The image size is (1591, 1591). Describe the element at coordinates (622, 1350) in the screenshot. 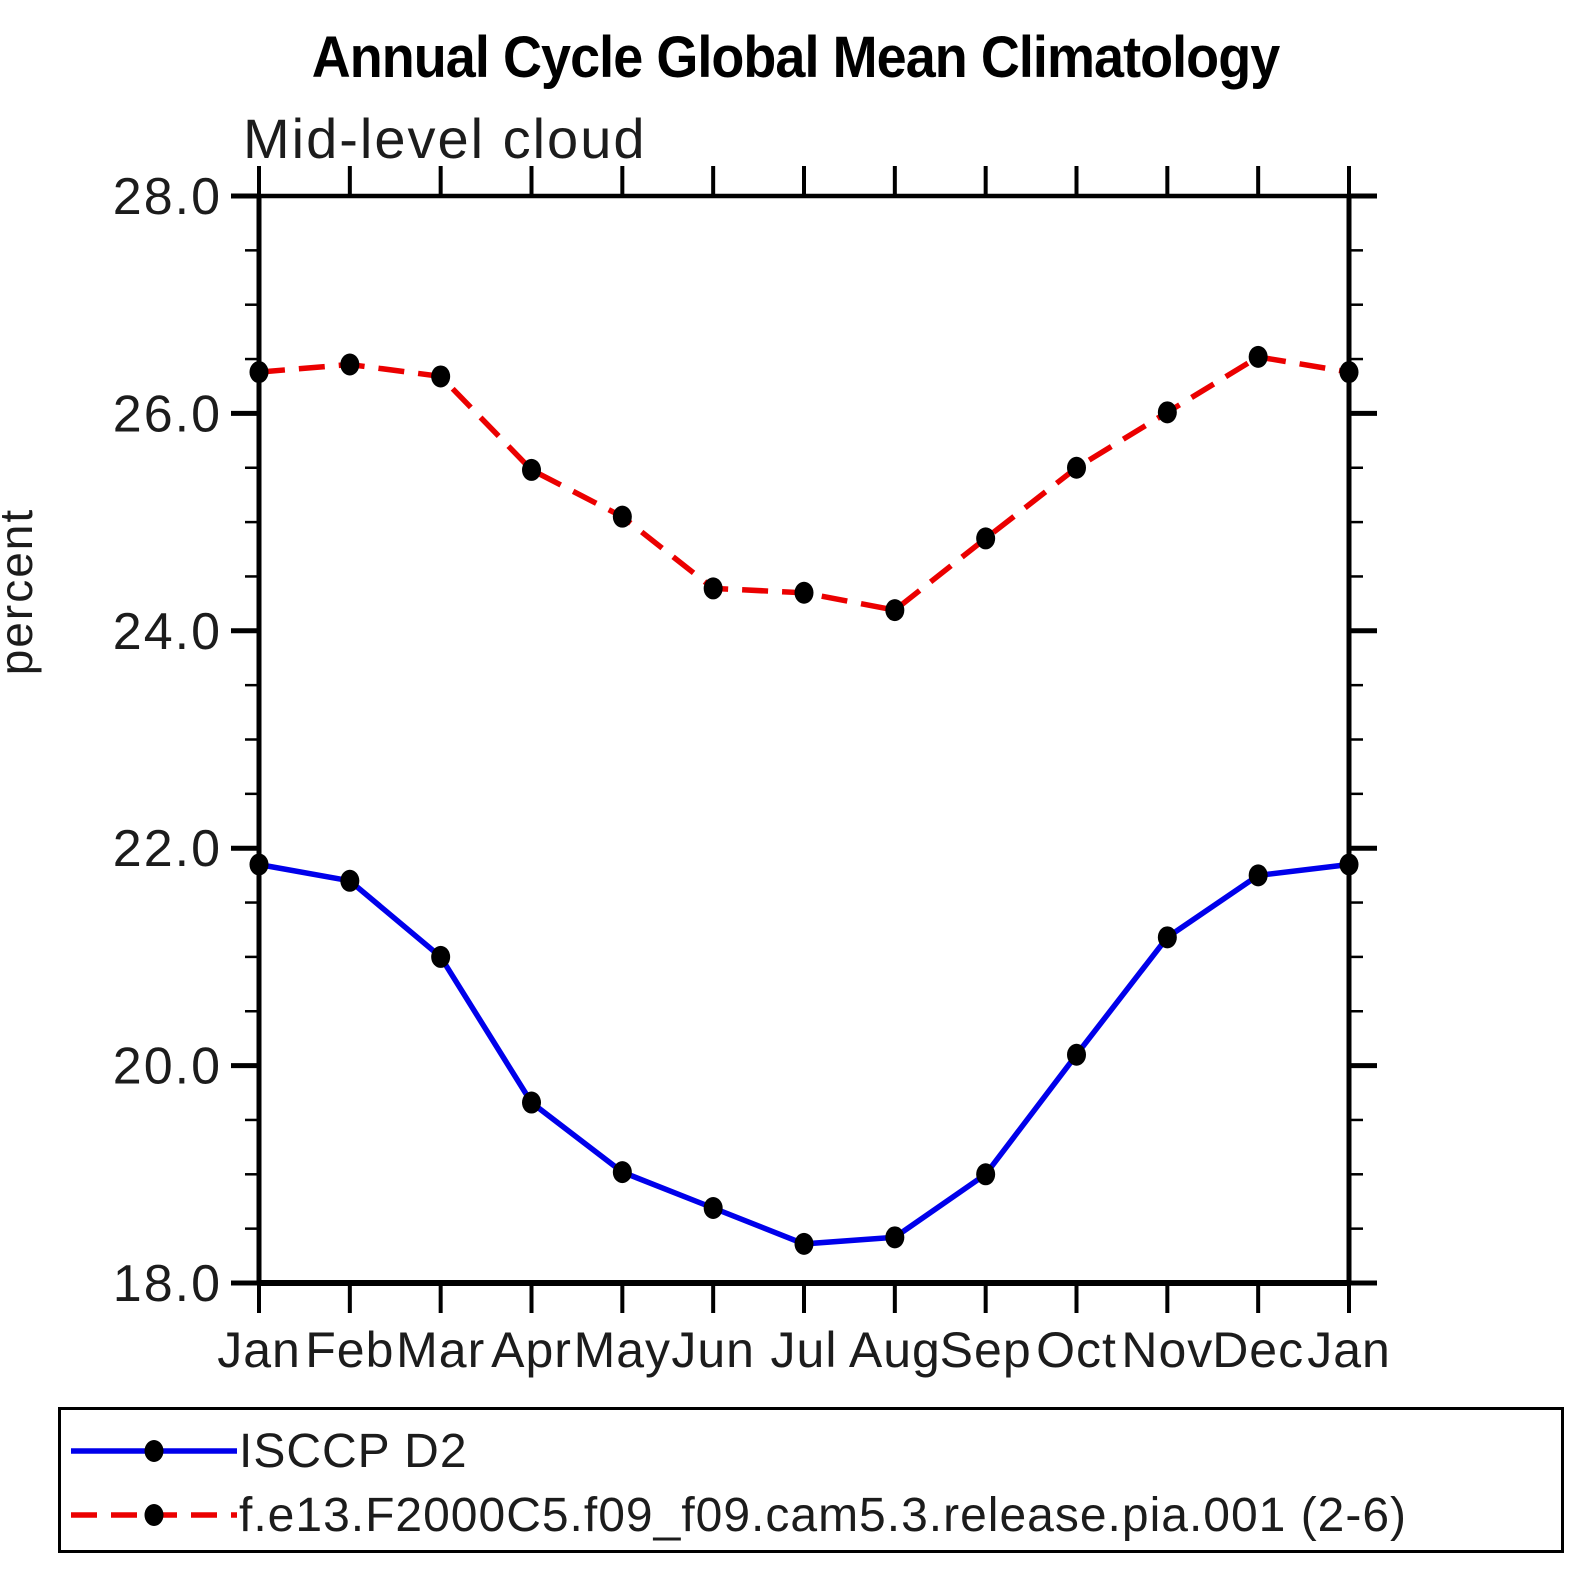

I see `x-tick-label: May` at that location.